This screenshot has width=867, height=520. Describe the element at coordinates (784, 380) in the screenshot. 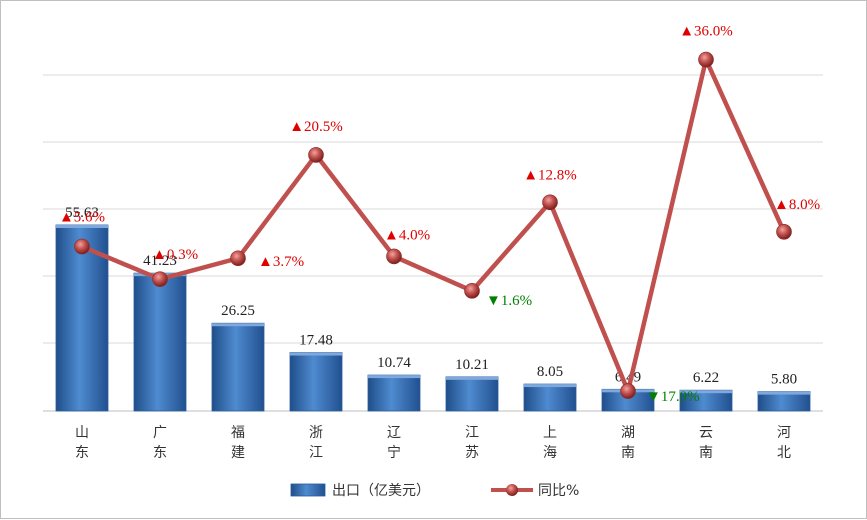

I see `bar-value-label: 5.80` at that location.